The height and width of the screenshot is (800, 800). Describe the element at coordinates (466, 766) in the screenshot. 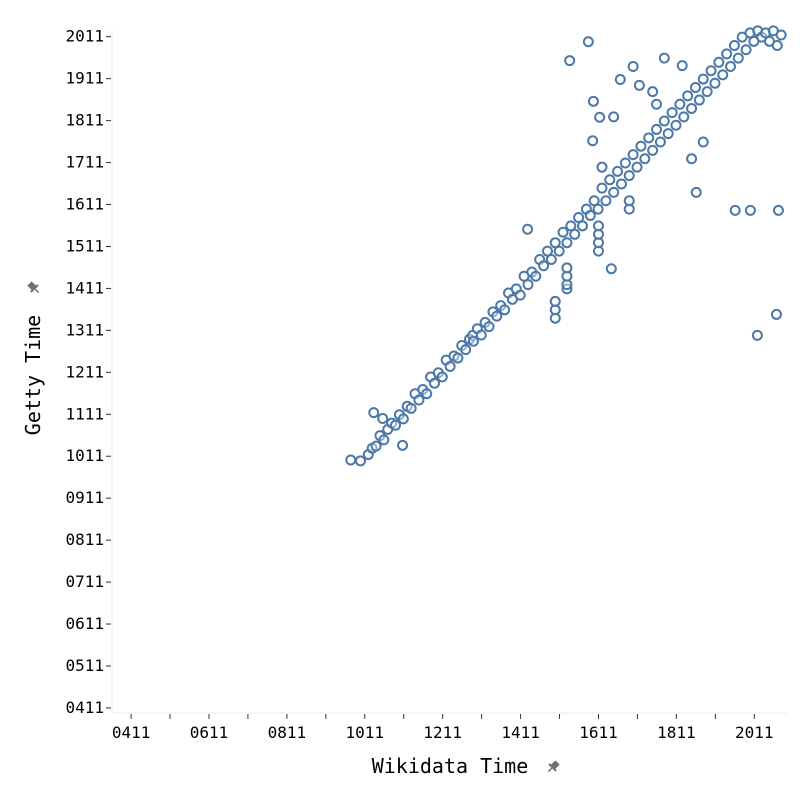

I see `x-axis-title-group: Wikidata Time` at that location.